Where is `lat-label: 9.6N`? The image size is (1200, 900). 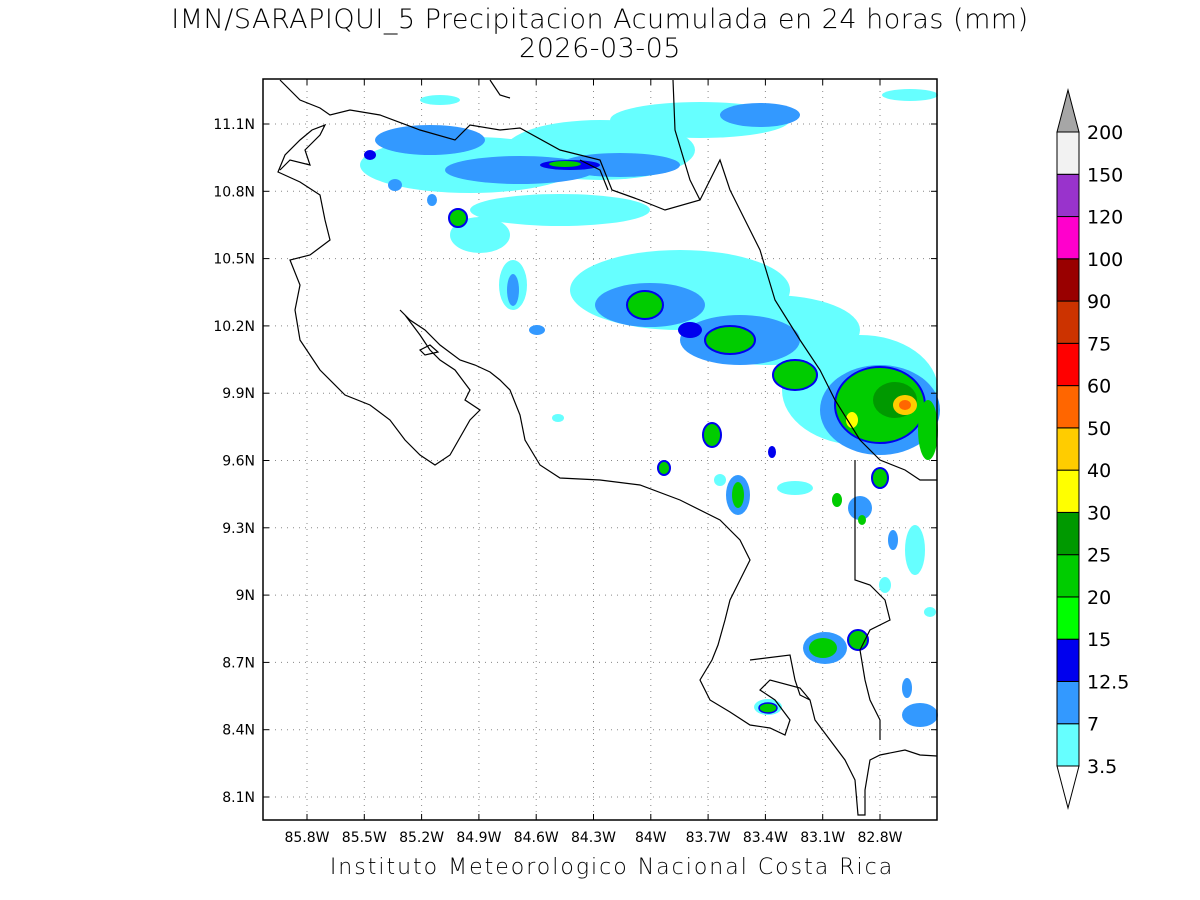 lat-label: 9.6N is located at coordinates (238, 462).